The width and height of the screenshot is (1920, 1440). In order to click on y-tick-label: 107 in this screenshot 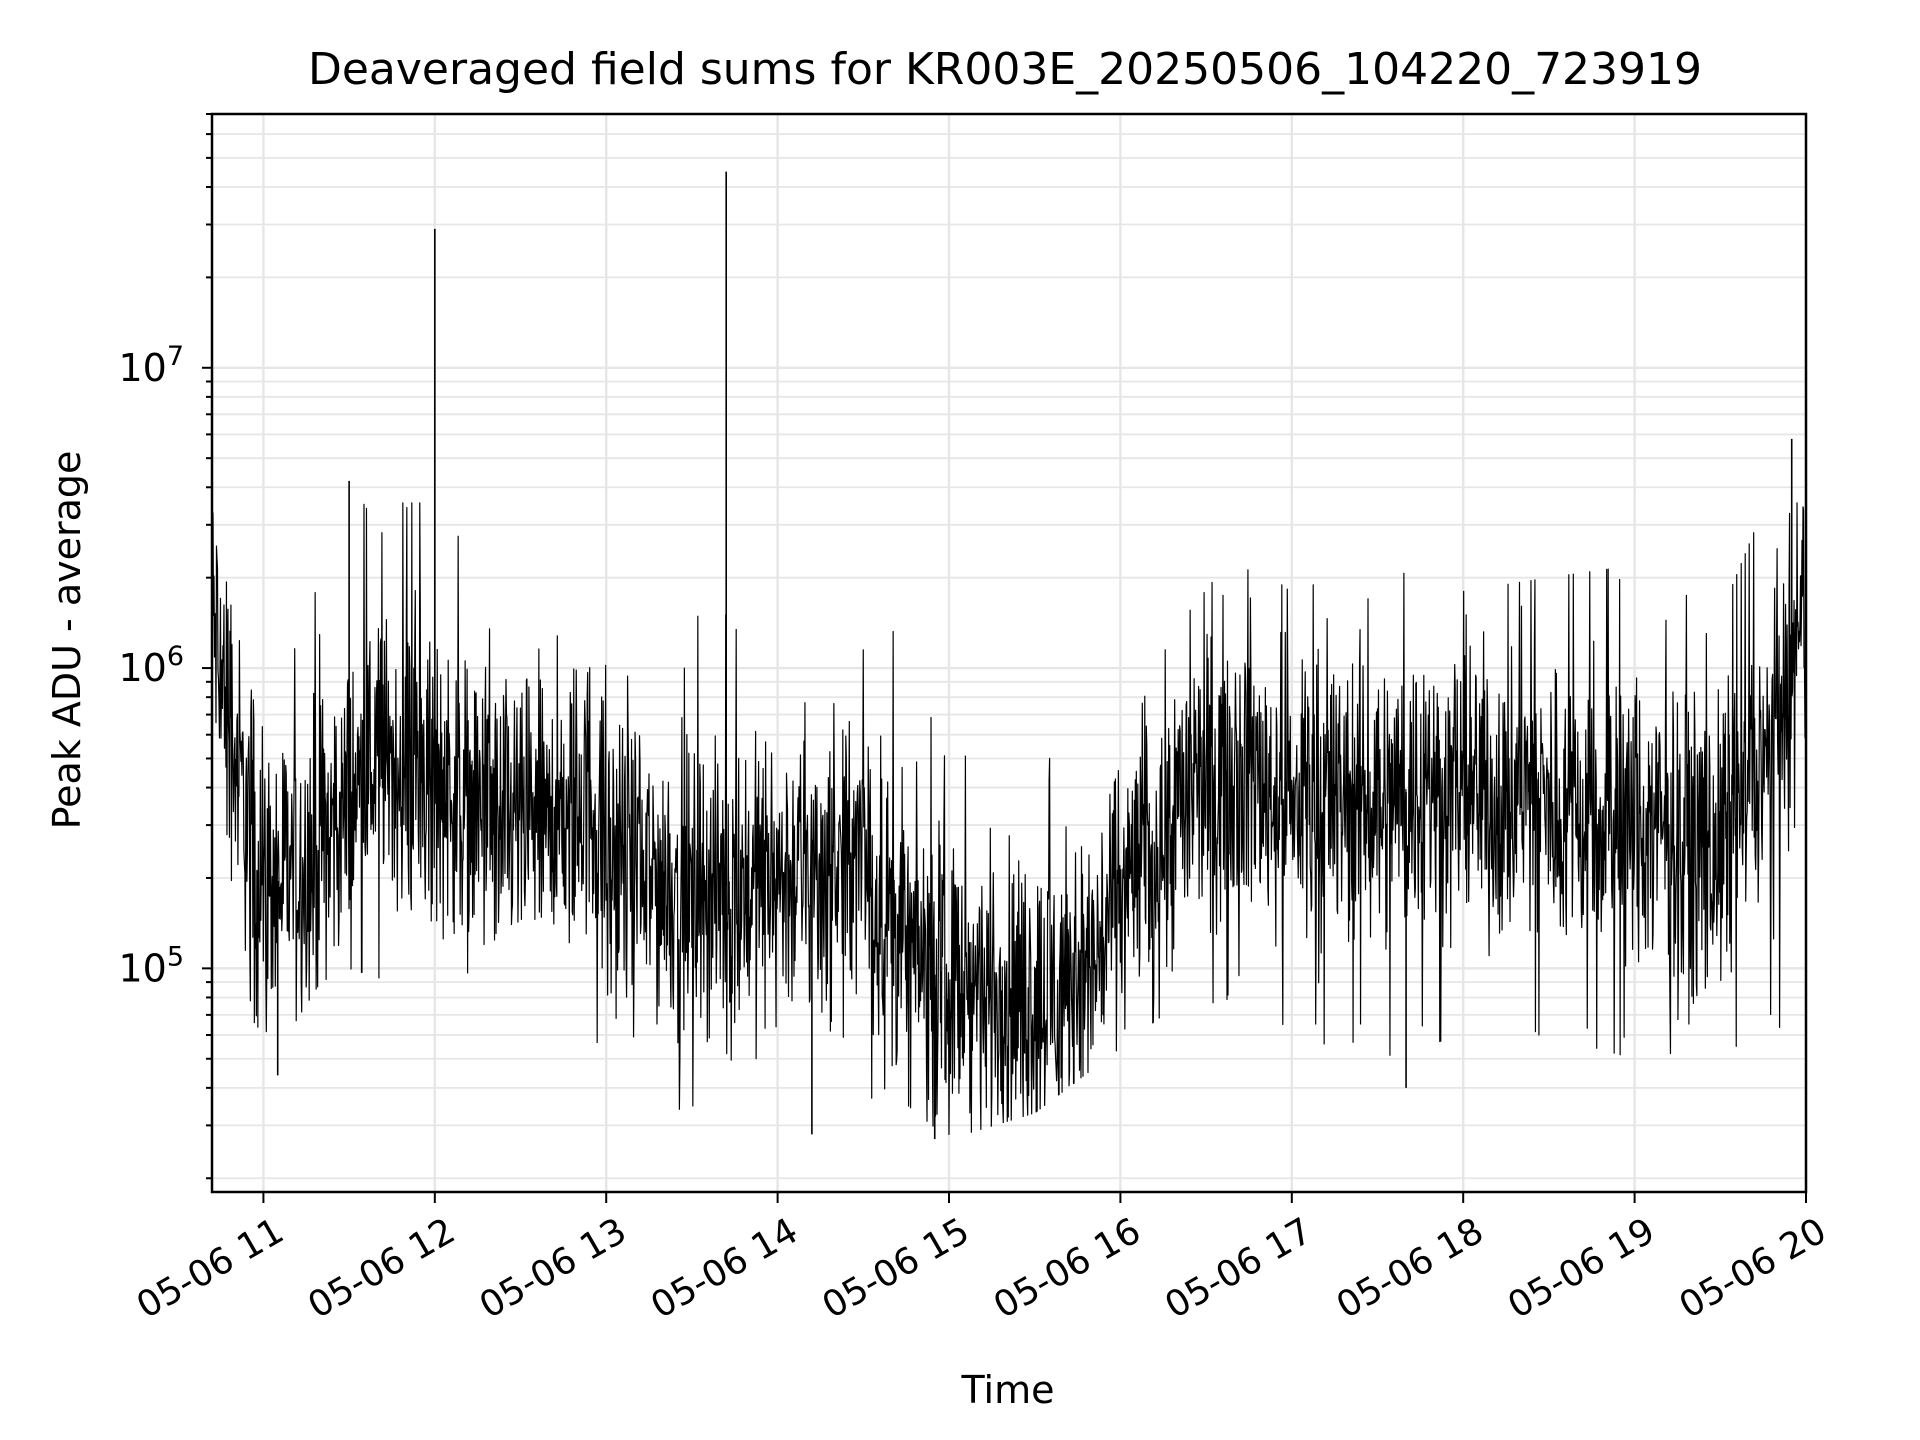, I will do `click(151, 365)`.